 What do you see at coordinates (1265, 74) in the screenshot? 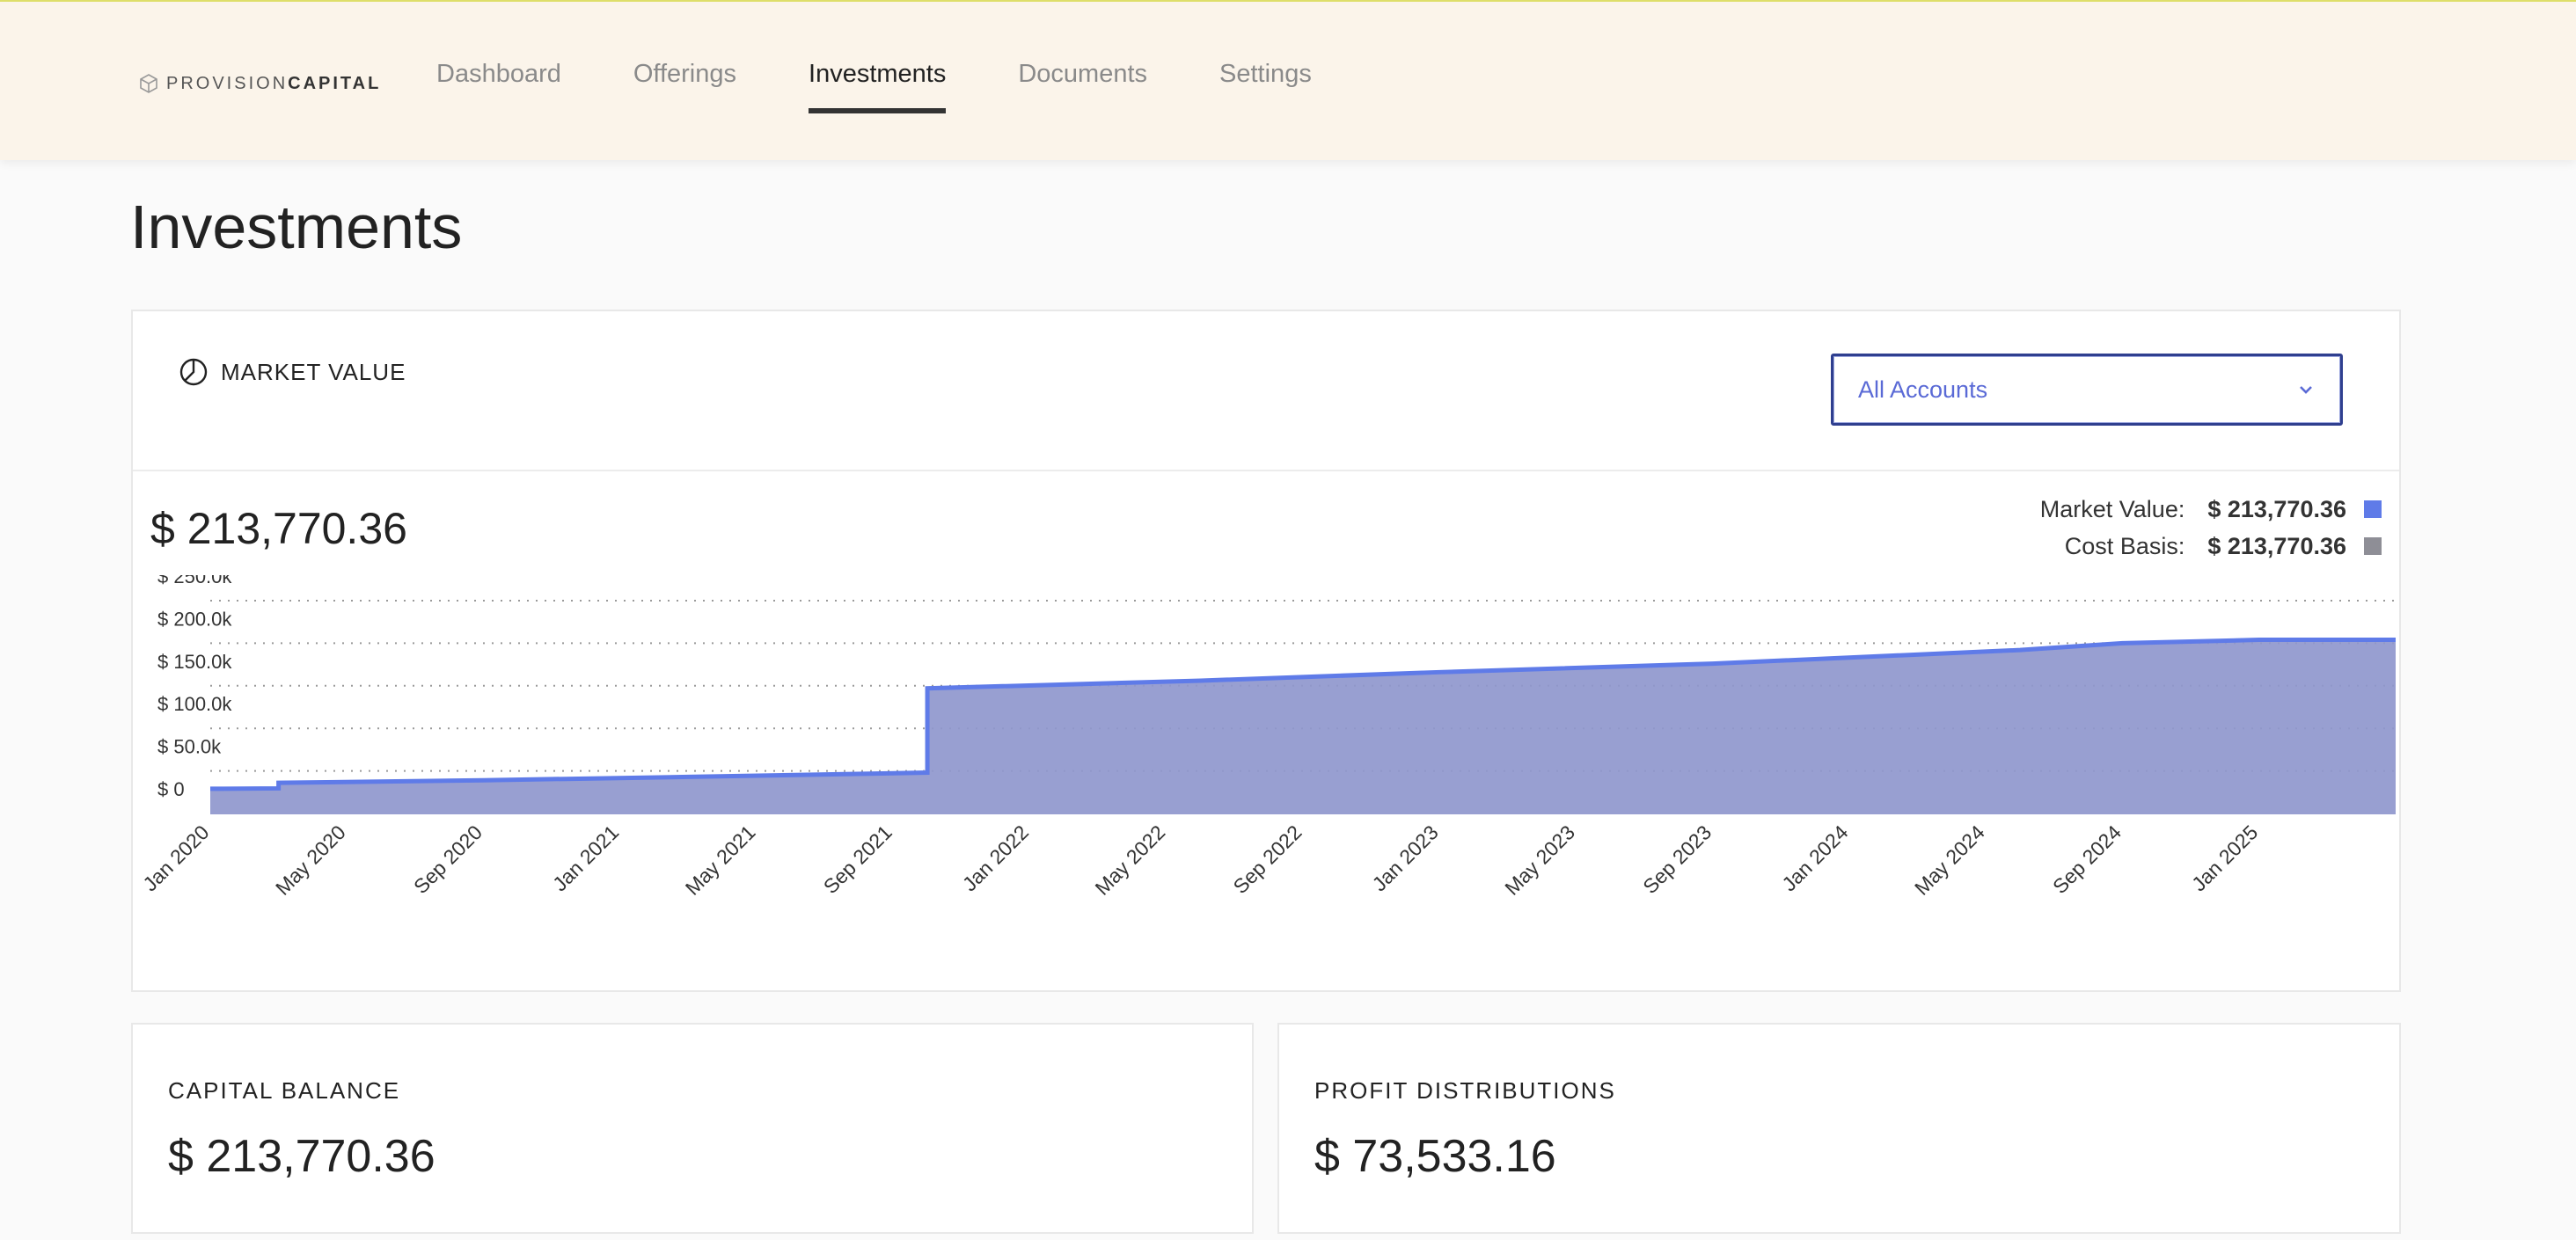
I see `nav-settings: Settings` at bounding box center [1265, 74].